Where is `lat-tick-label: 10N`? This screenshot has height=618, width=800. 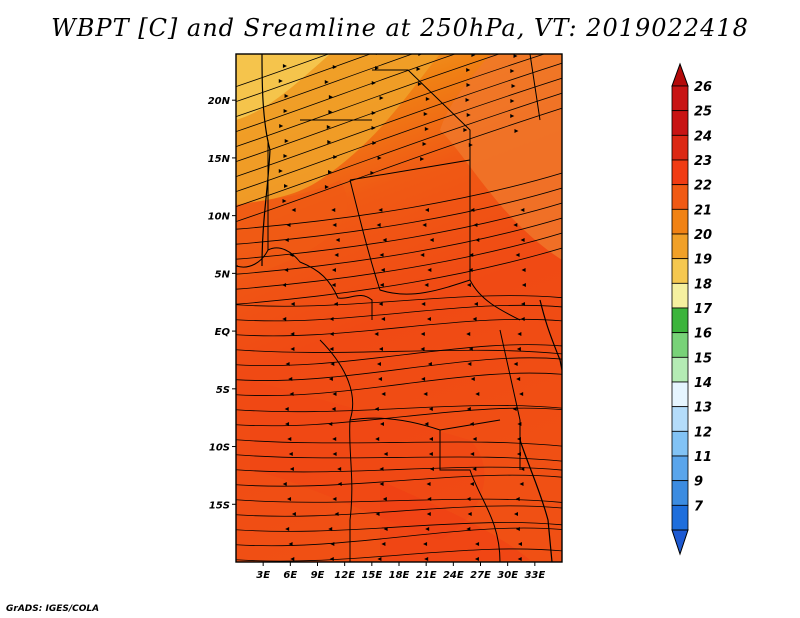 lat-tick-label: 10N is located at coordinates (219, 217).